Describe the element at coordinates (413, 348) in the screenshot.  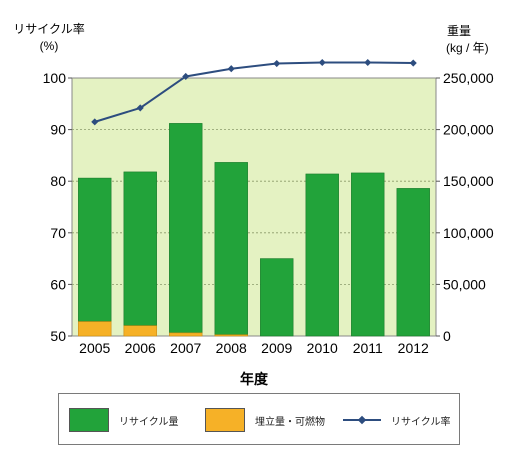
I see `x-tick-label: 2012` at that location.